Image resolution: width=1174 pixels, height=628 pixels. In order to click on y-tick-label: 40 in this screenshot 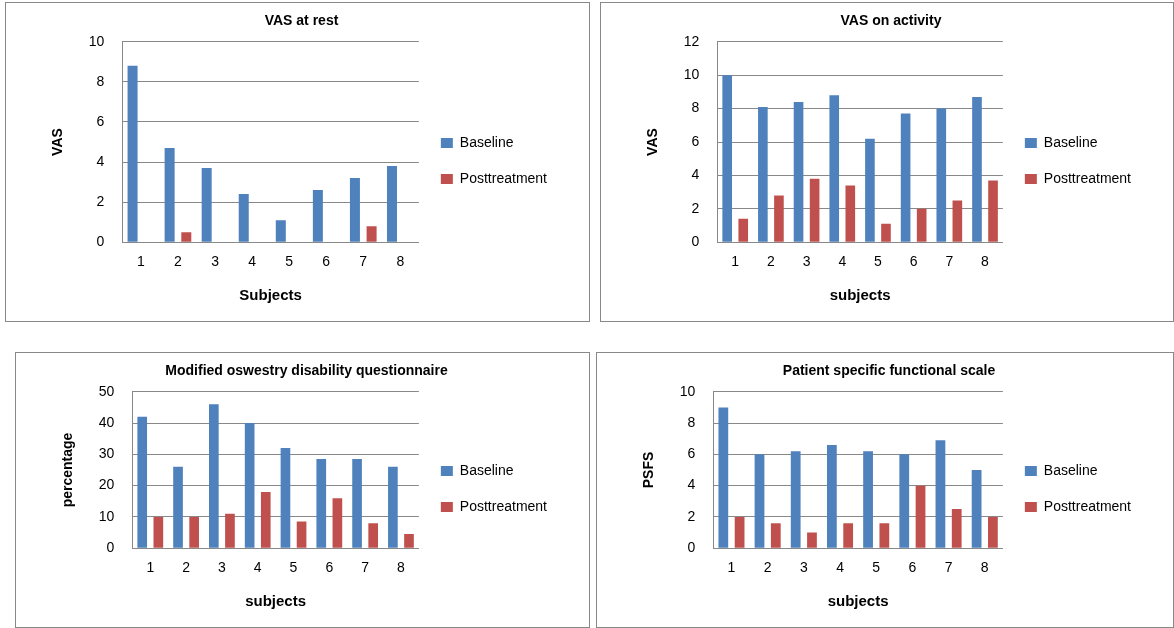, I will do `click(106, 421)`.